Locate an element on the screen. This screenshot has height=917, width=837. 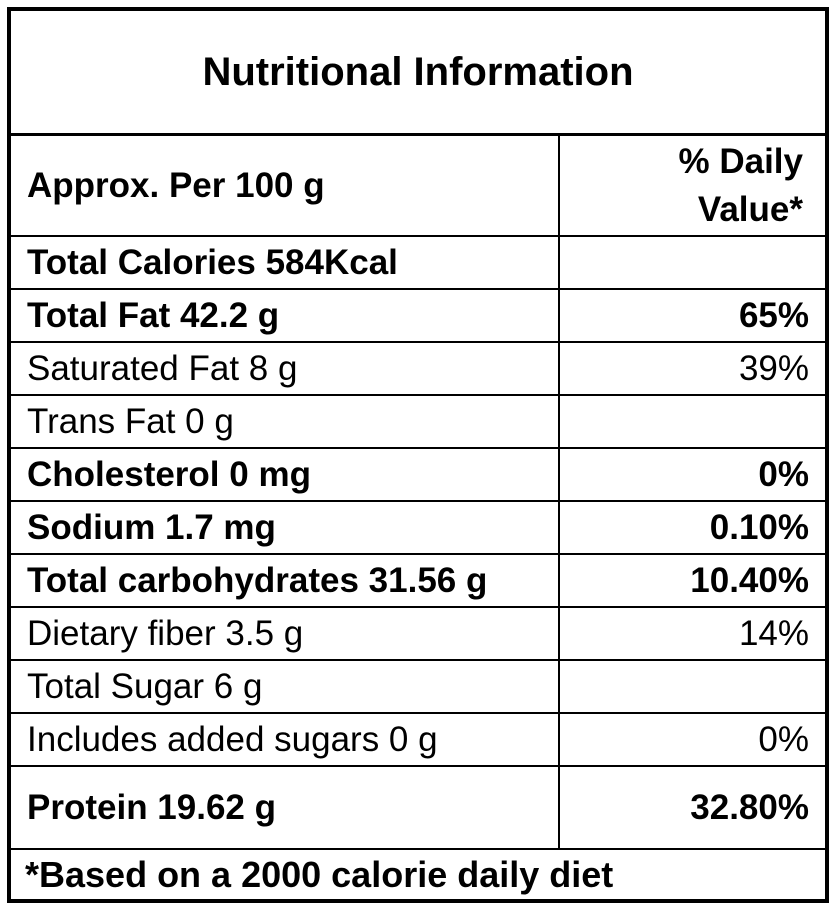
row-label: Total Sugar 6 g is located at coordinates (145, 686).